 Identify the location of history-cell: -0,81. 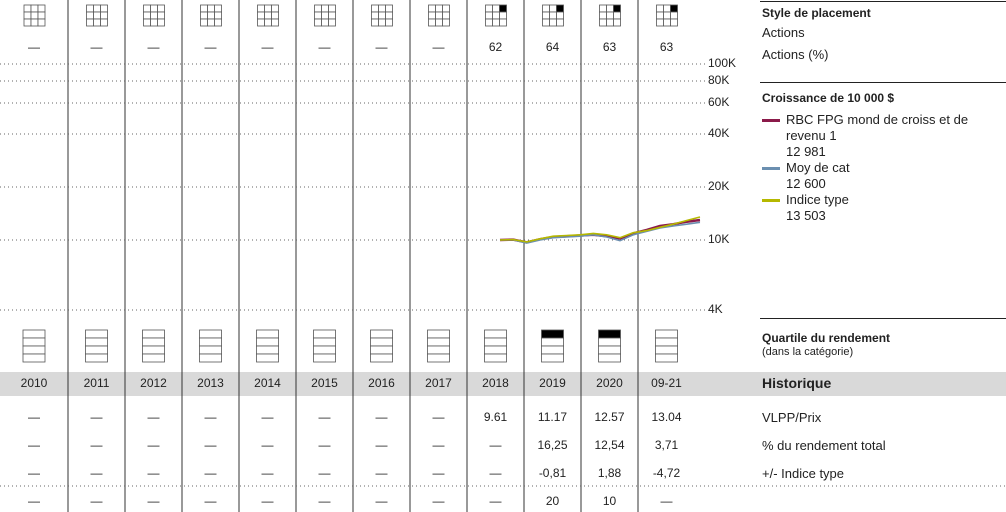
(553, 473).